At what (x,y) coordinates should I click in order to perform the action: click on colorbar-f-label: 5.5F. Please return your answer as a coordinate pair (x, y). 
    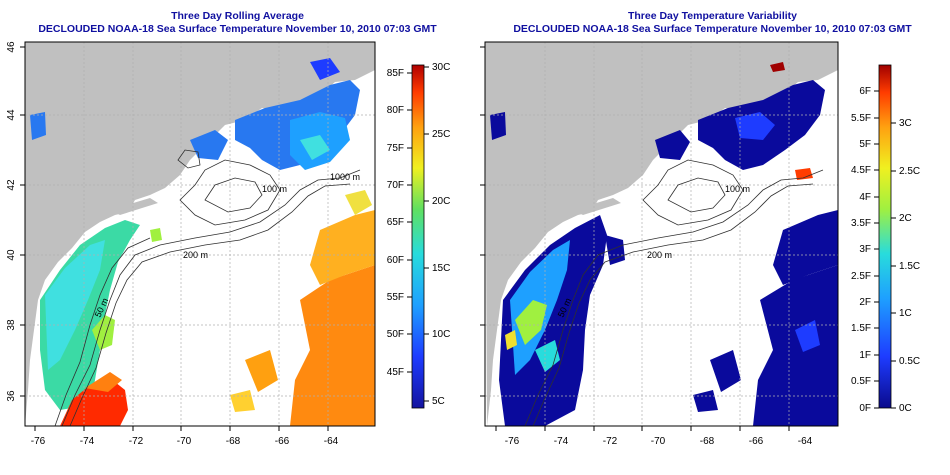
    Looking at the image, I should click on (861, 118).